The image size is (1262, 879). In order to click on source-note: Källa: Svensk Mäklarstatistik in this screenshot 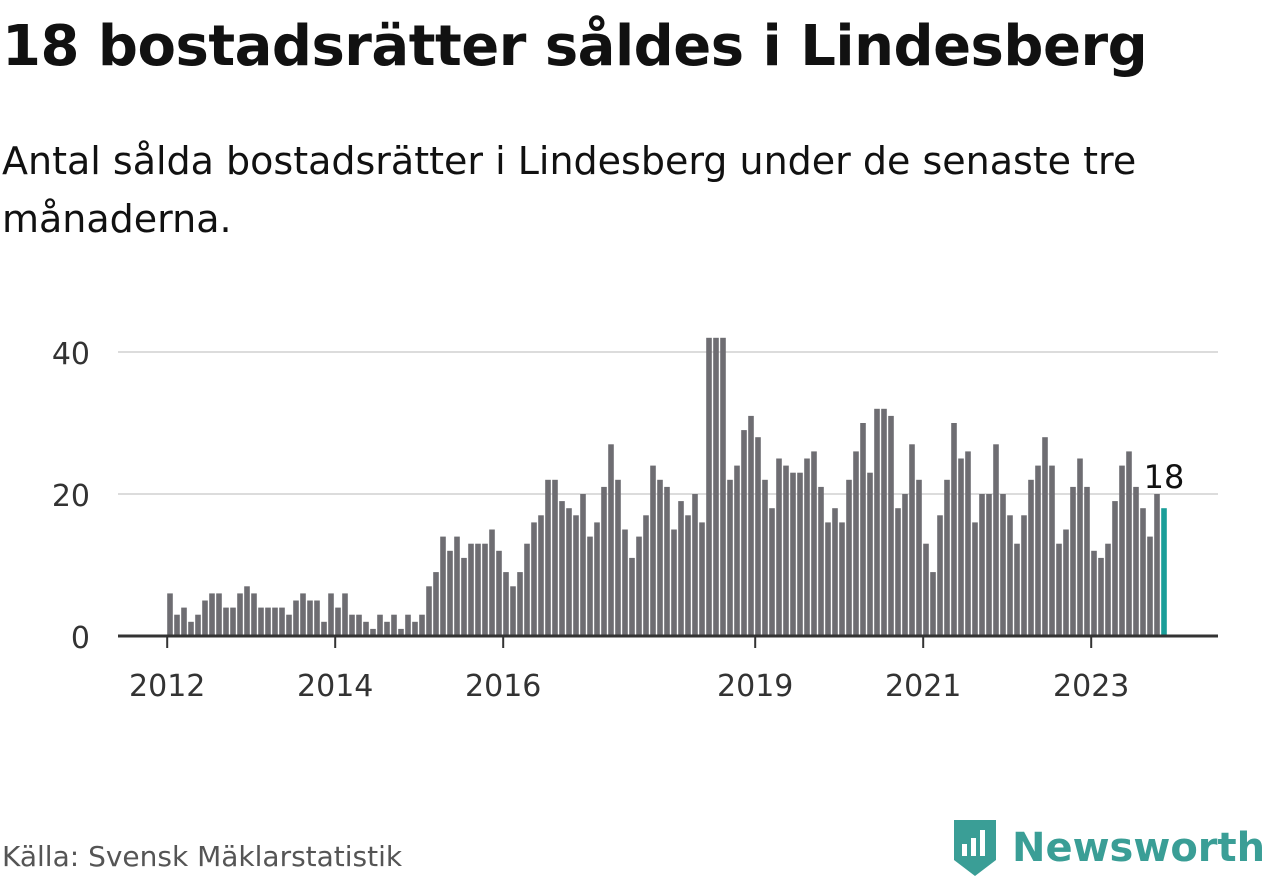, I will do `click(202, 856)`.